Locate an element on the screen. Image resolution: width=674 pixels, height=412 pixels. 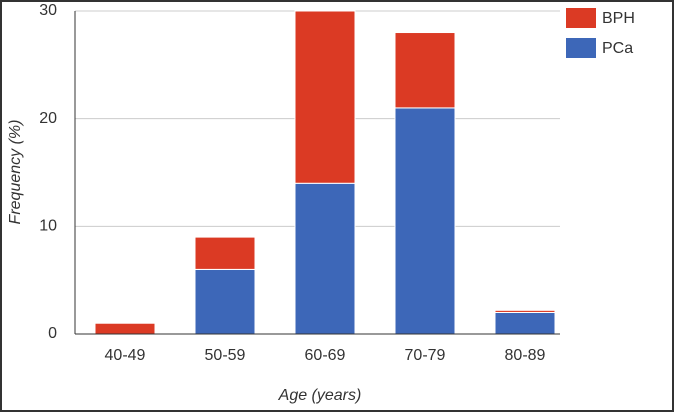
legend-label: BPH is located at coordinates (618, 18).